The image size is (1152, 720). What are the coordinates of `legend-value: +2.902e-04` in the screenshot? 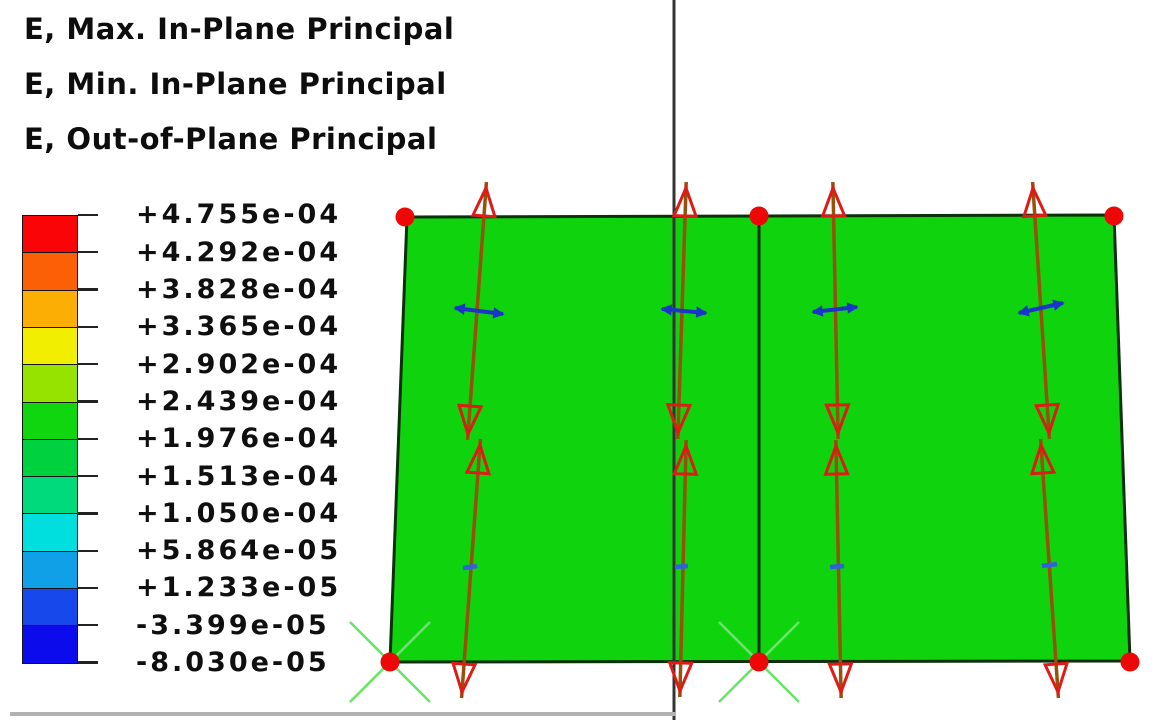 It's located at (239, 364).